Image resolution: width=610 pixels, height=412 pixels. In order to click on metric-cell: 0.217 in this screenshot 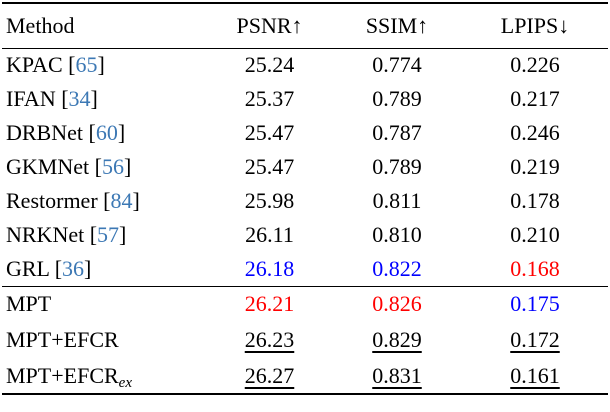, I will do `click(535, 99)`.